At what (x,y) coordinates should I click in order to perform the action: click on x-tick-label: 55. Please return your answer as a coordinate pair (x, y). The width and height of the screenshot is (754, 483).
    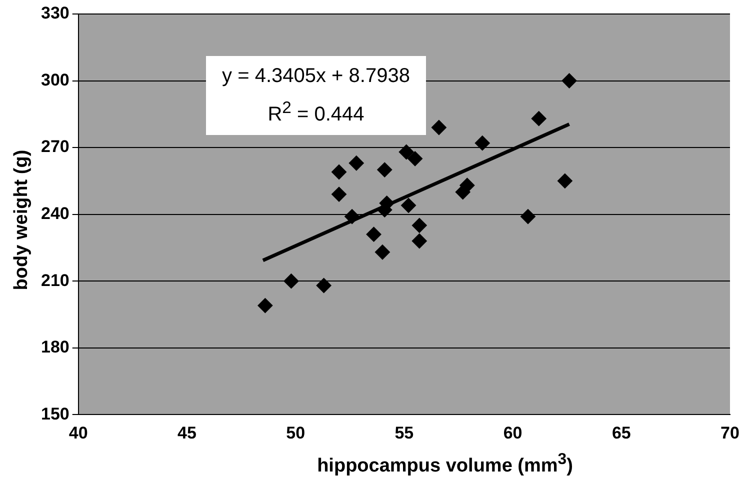
    Looking at the image, I should click on (404, 432).